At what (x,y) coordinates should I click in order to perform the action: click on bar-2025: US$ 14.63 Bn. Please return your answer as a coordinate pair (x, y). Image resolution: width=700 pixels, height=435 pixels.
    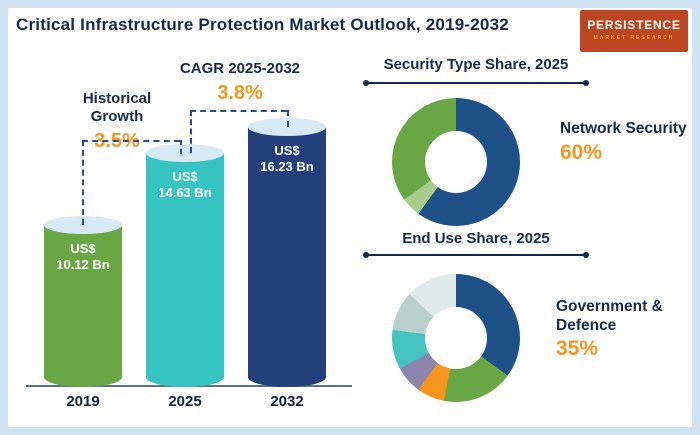
    Looking at the image, I should click on (185, 265).